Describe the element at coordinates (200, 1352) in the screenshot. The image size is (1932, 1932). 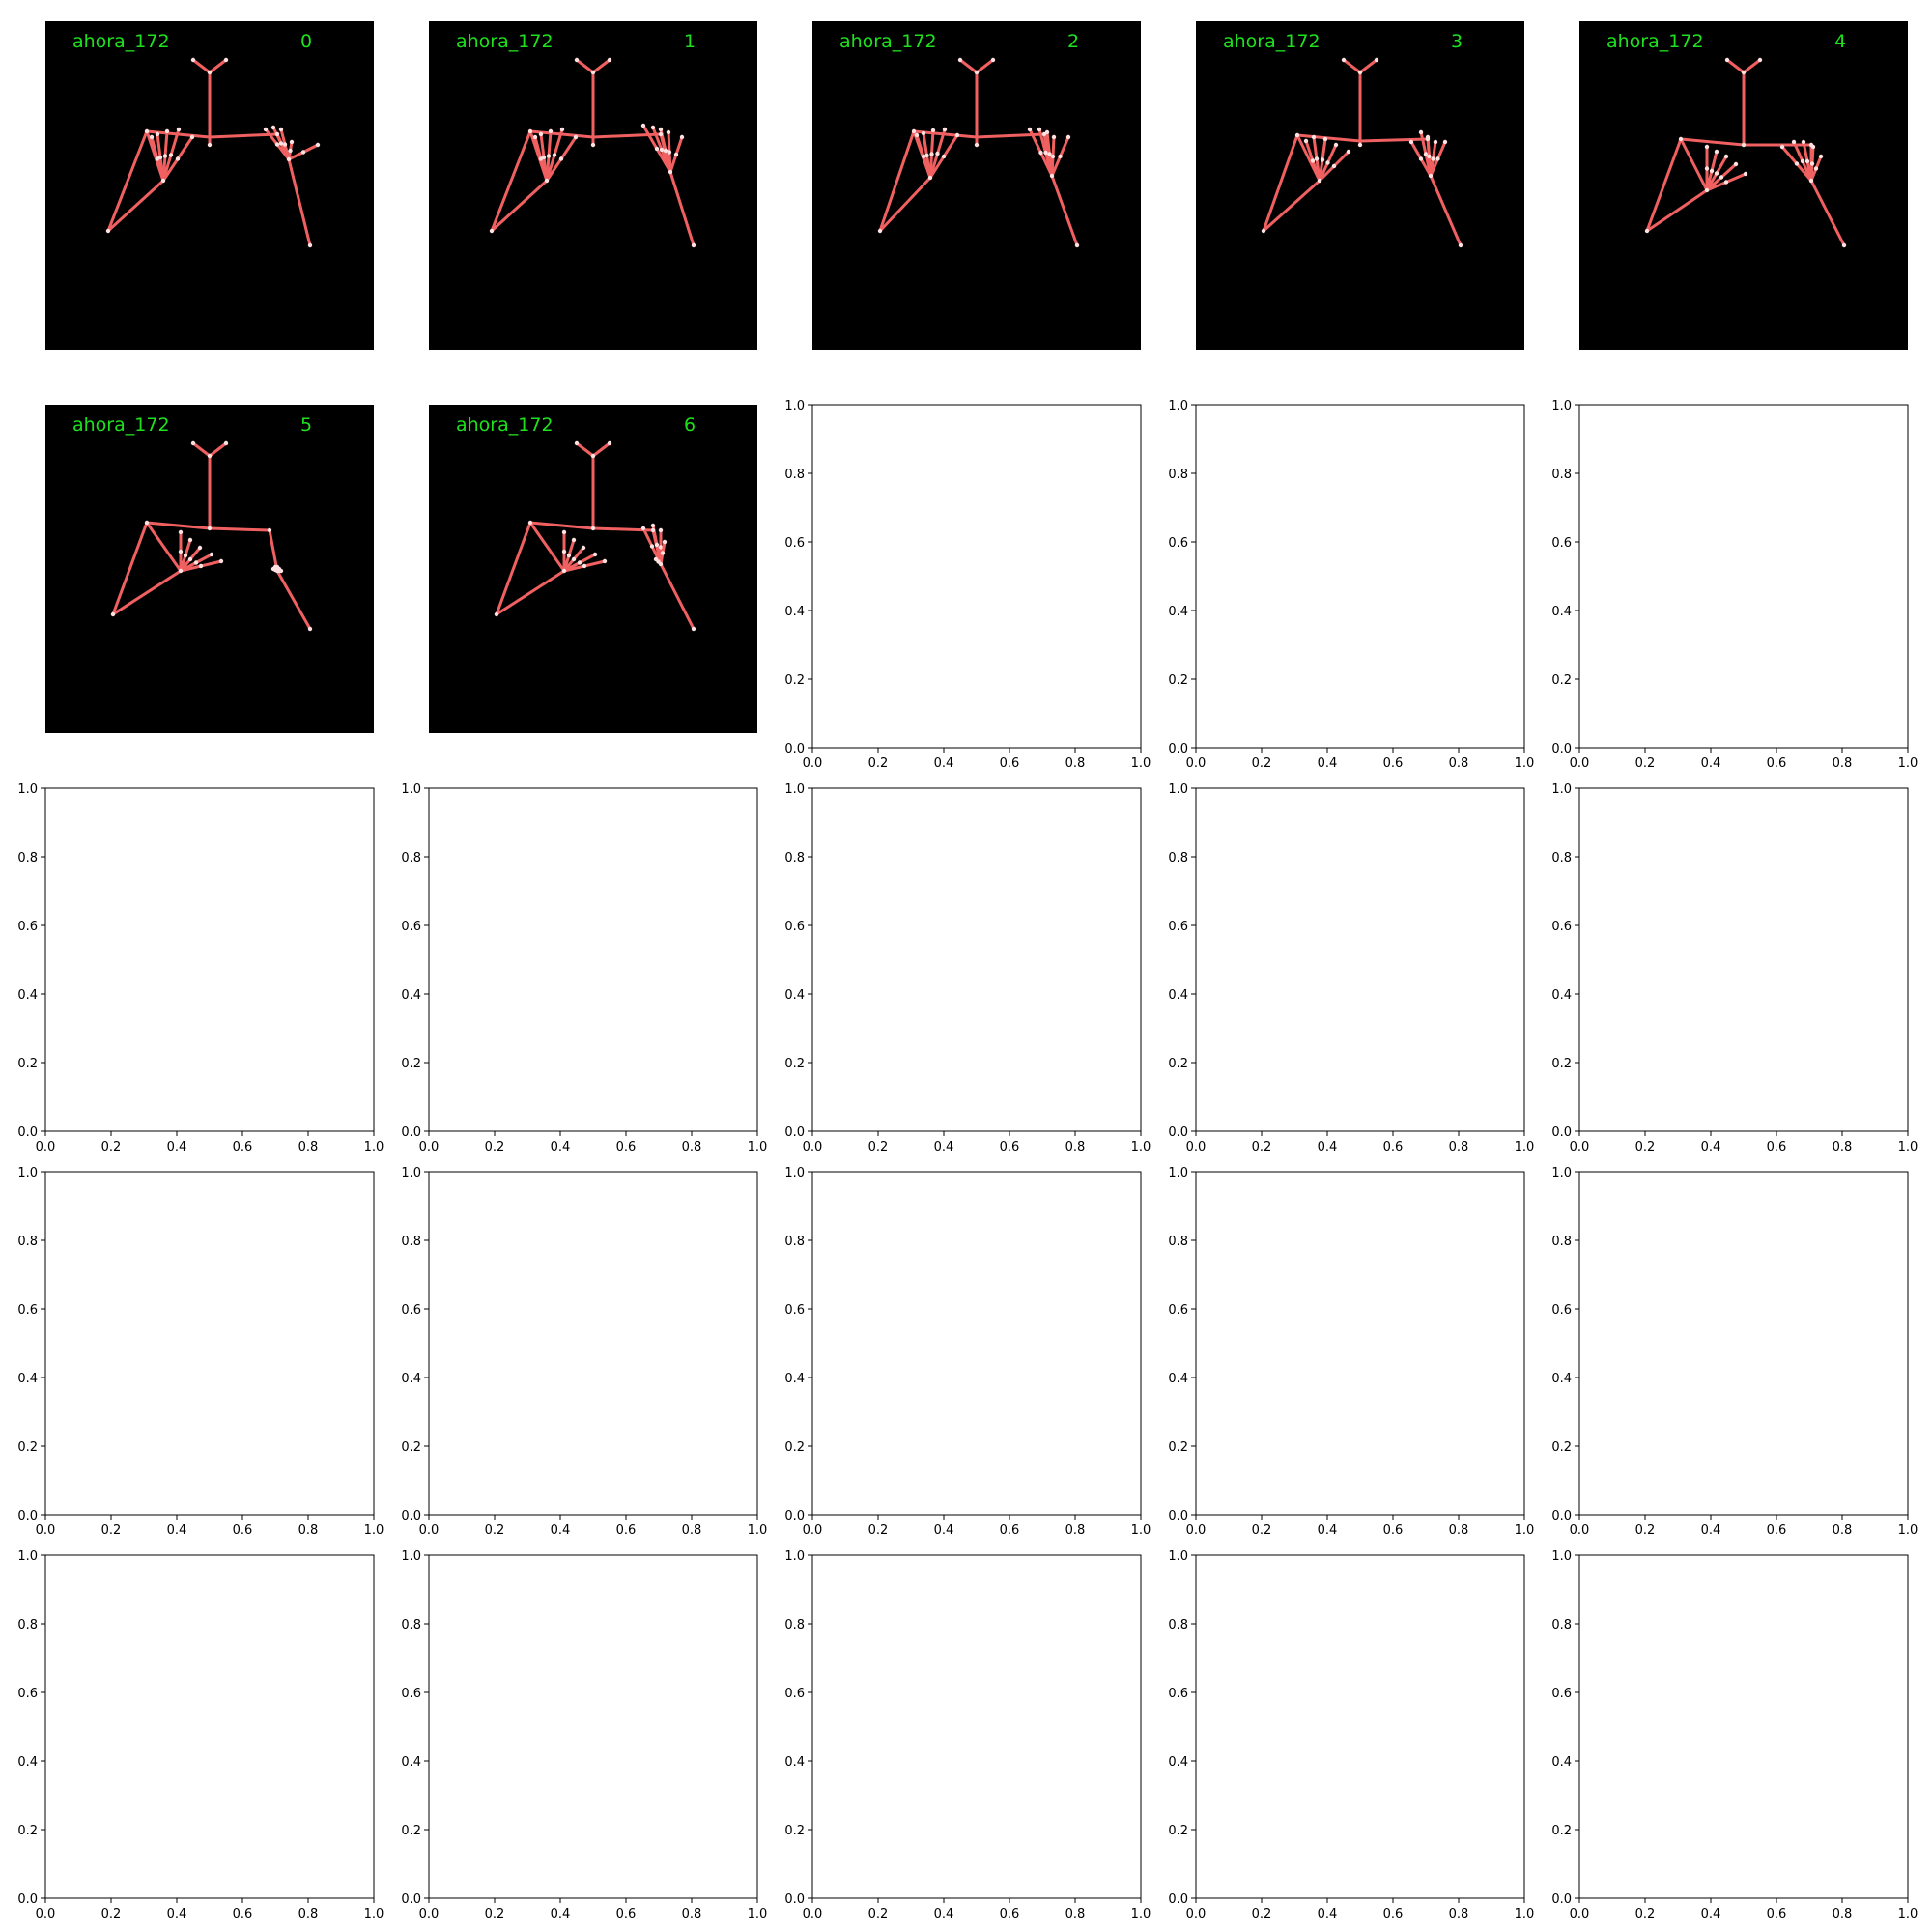
I see `empty-axes-15: 0.00.0 0.2 0.2 0.4 0.4 0.6 0.6 0.8 0.8 1.0 1.0` at that location.